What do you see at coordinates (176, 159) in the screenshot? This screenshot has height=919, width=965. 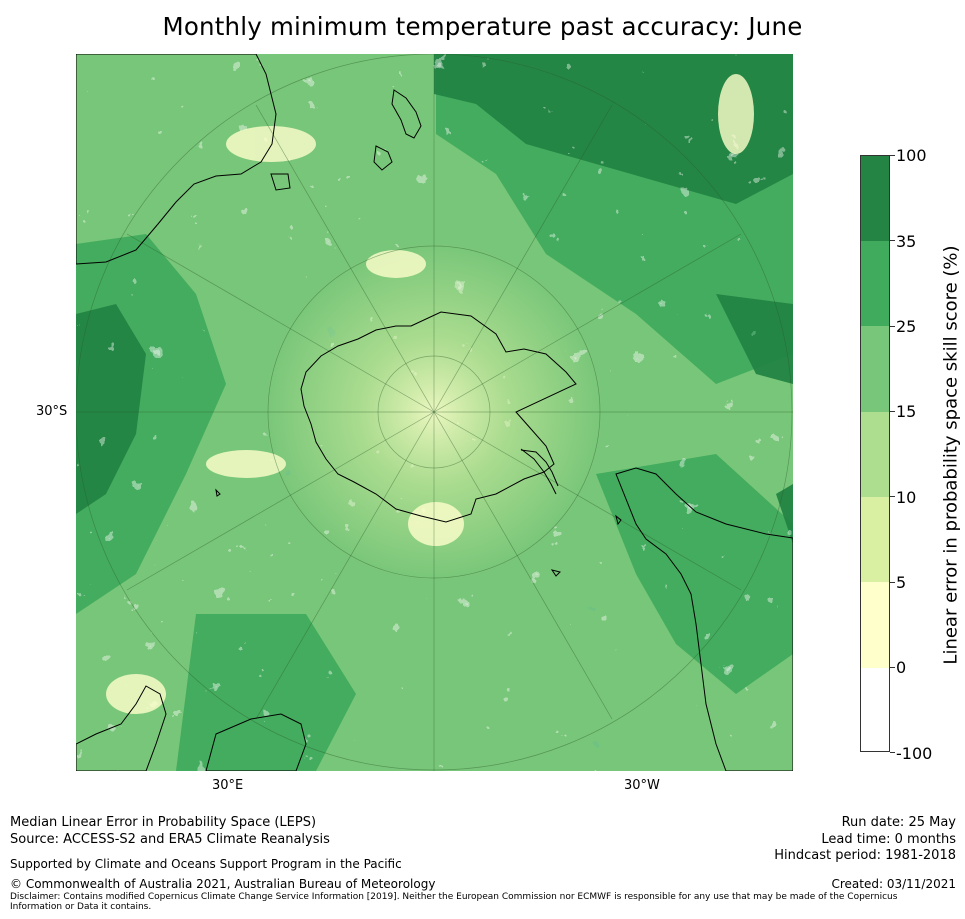 I see `australia-outline` at bounding box center [176, 159].